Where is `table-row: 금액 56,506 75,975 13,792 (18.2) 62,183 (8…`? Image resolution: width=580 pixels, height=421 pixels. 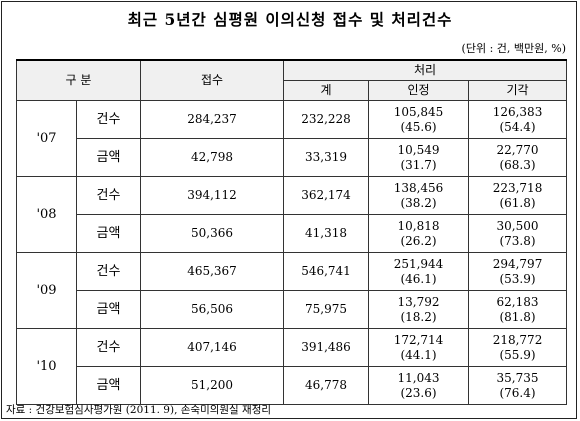 table-row: 금액 56,506 75,975 13,792 (18.2) 62,183 (8… is located at coordinates (292, 309).